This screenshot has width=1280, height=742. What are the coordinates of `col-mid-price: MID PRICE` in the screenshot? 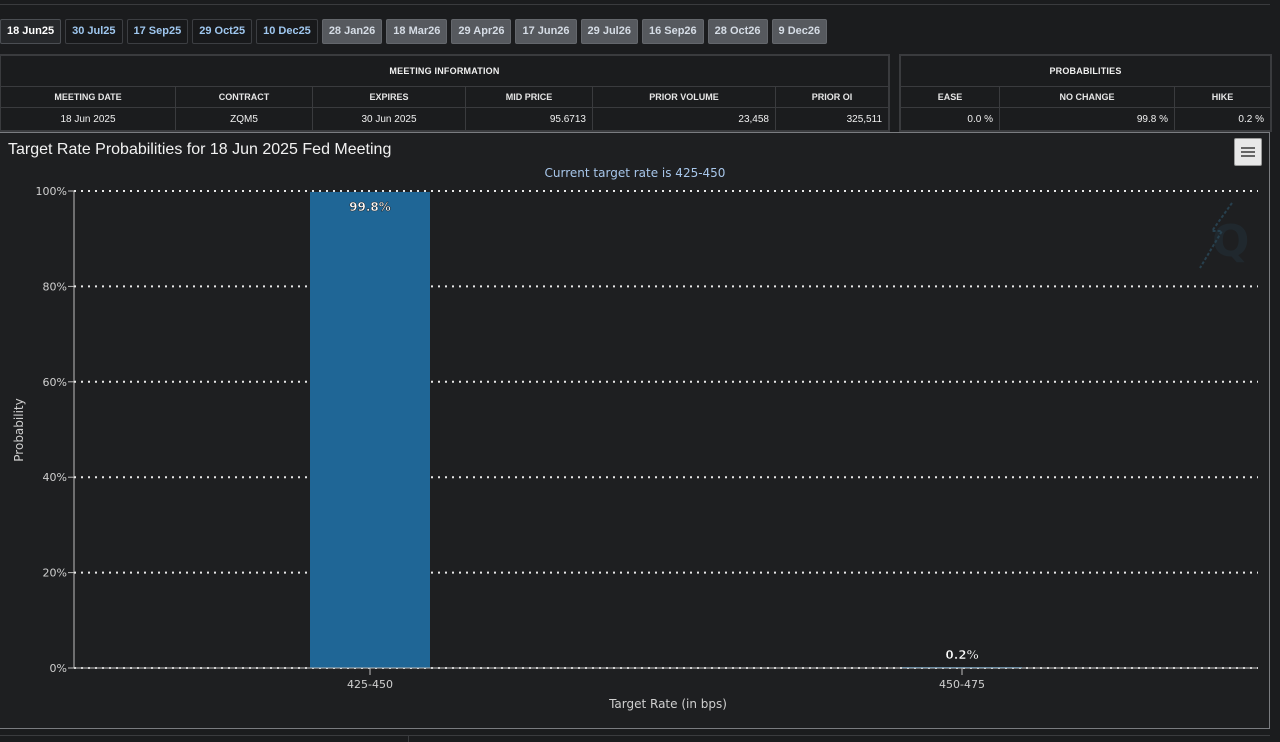 It's located at (529, 97).